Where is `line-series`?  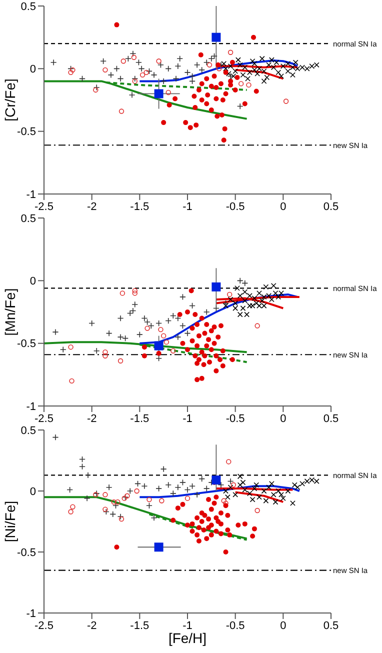
line-series is located at coordinates (146, 100).